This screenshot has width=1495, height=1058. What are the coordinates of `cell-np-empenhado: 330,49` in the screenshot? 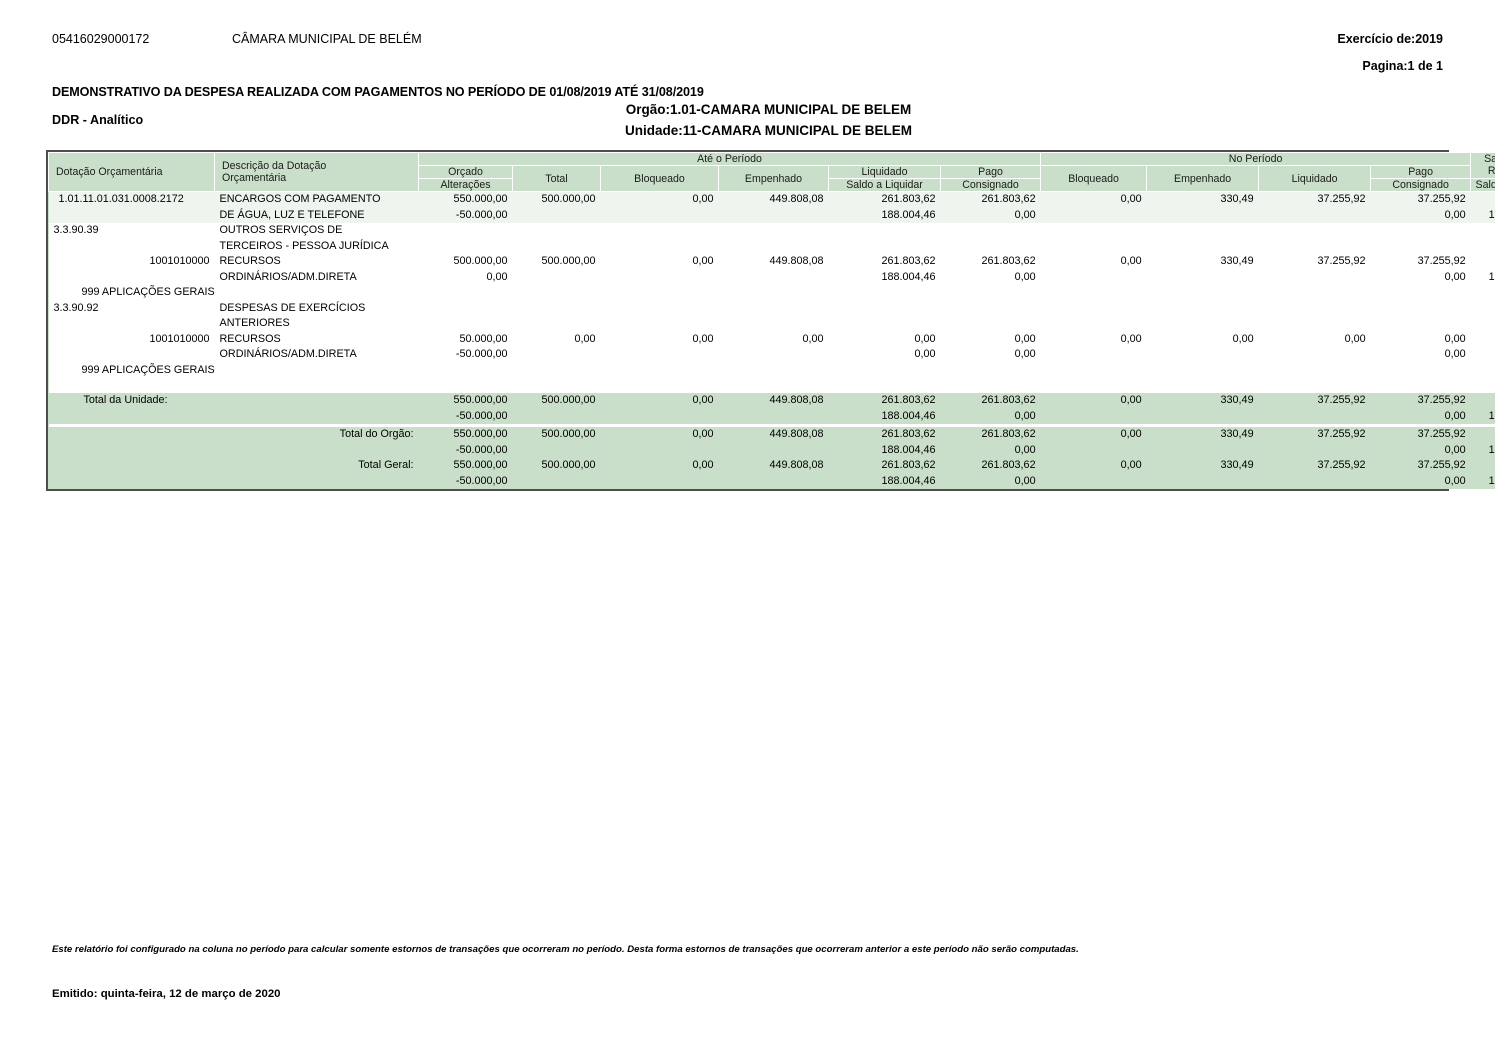 It's located at (1202, 466).